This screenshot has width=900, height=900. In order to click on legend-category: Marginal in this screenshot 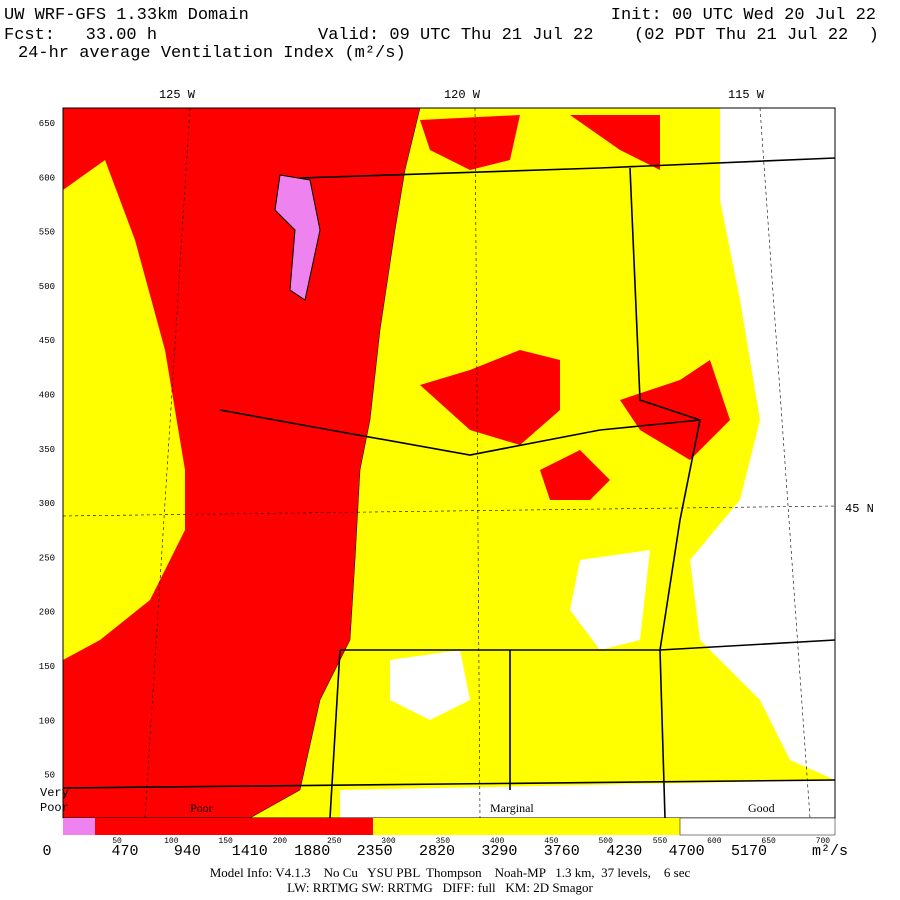, I will do `click(512, 808)`.